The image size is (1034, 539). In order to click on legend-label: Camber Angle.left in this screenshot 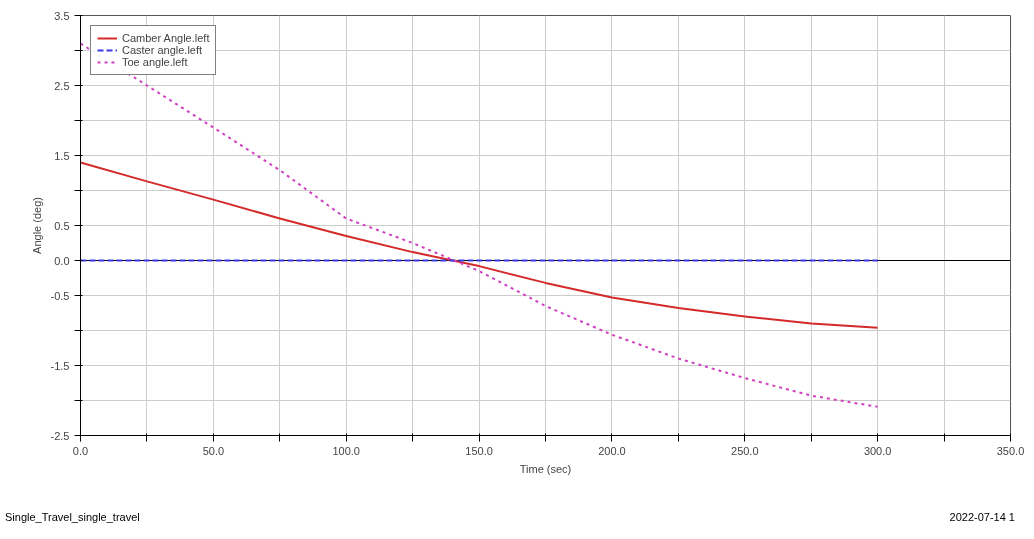, I will do `click(166, 38)`.